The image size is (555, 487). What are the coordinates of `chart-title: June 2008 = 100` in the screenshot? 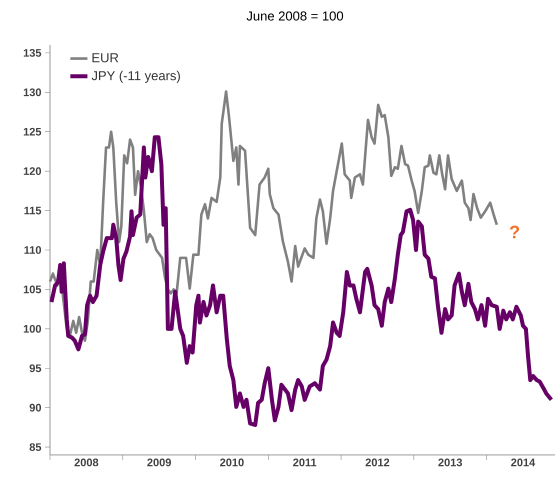 It's located at (295, 16).